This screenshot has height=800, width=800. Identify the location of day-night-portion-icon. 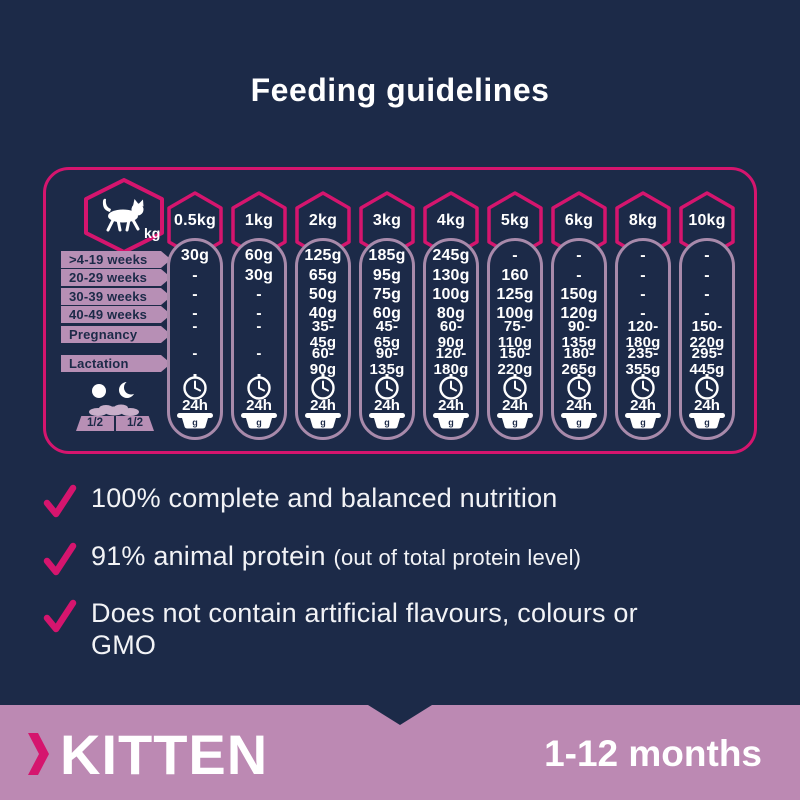
(114, 398).